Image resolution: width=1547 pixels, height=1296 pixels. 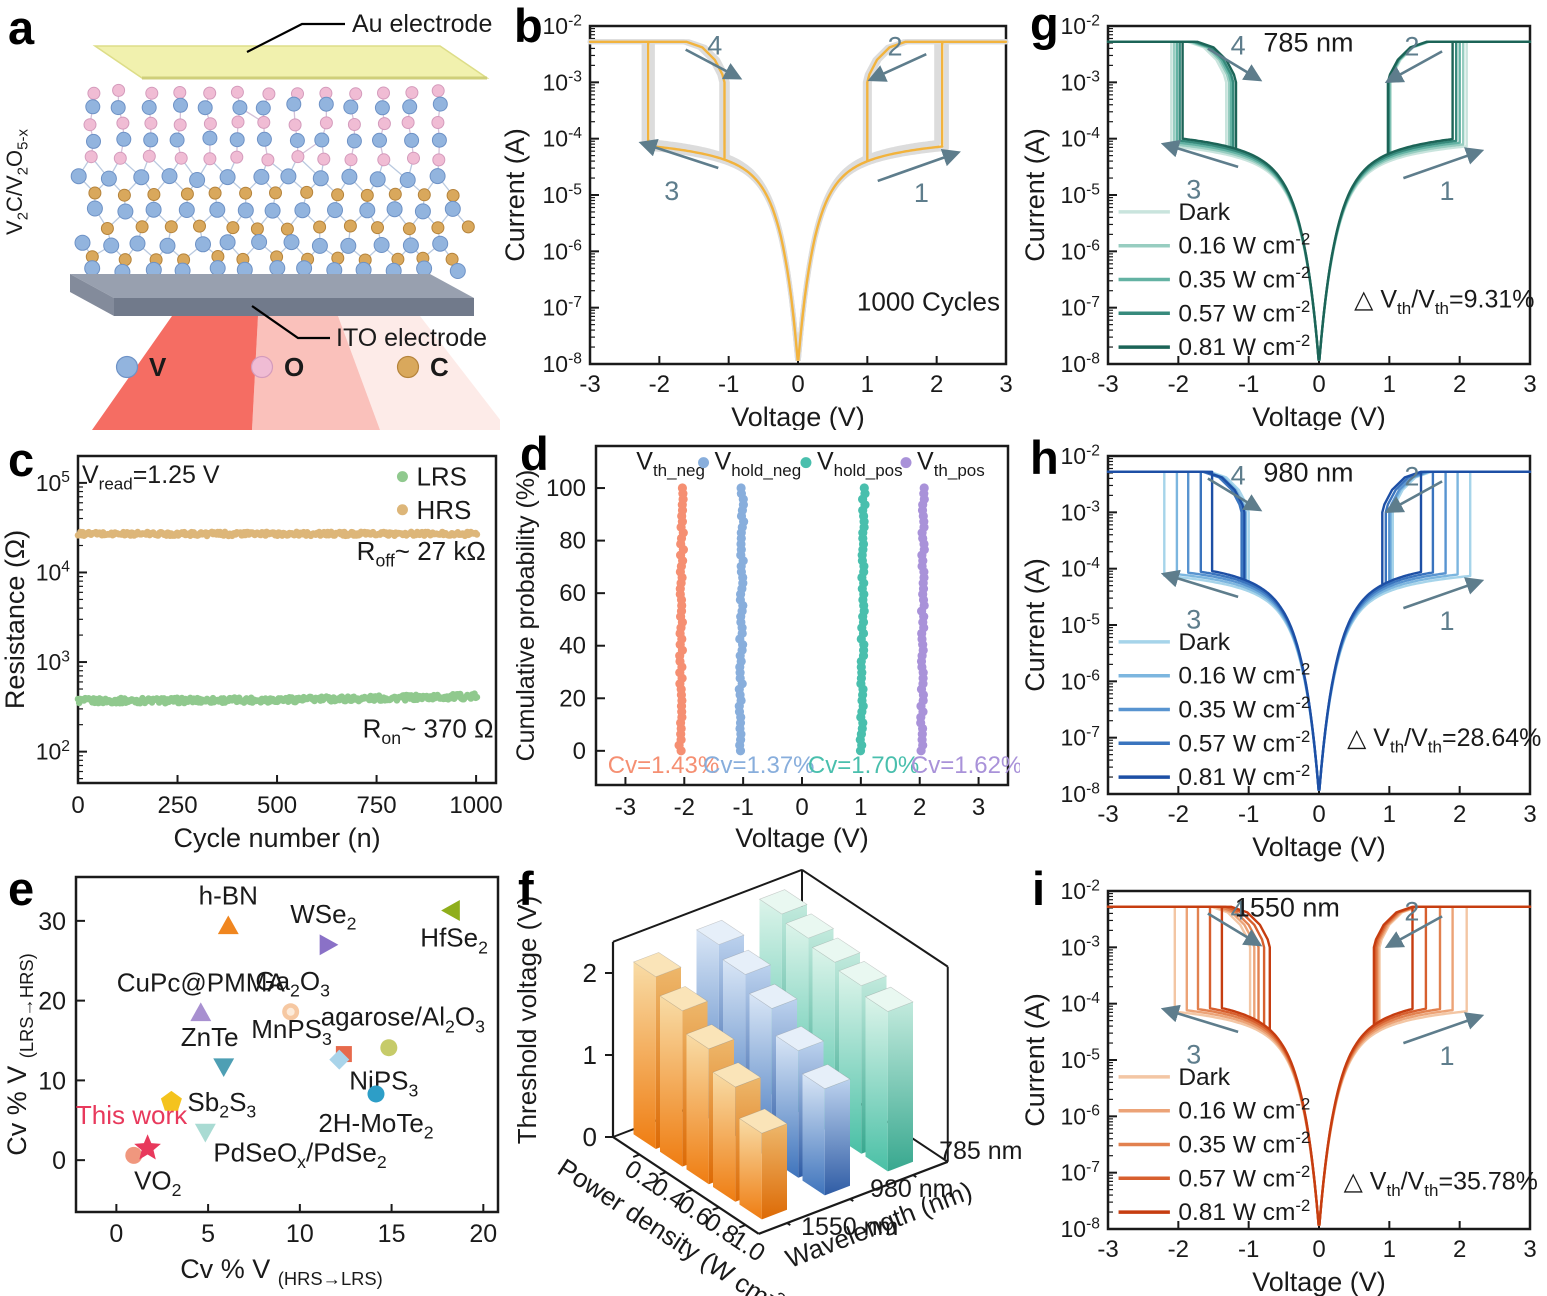 I want to click on svg-text: Vhold_pos, so click(x=860, y=464).